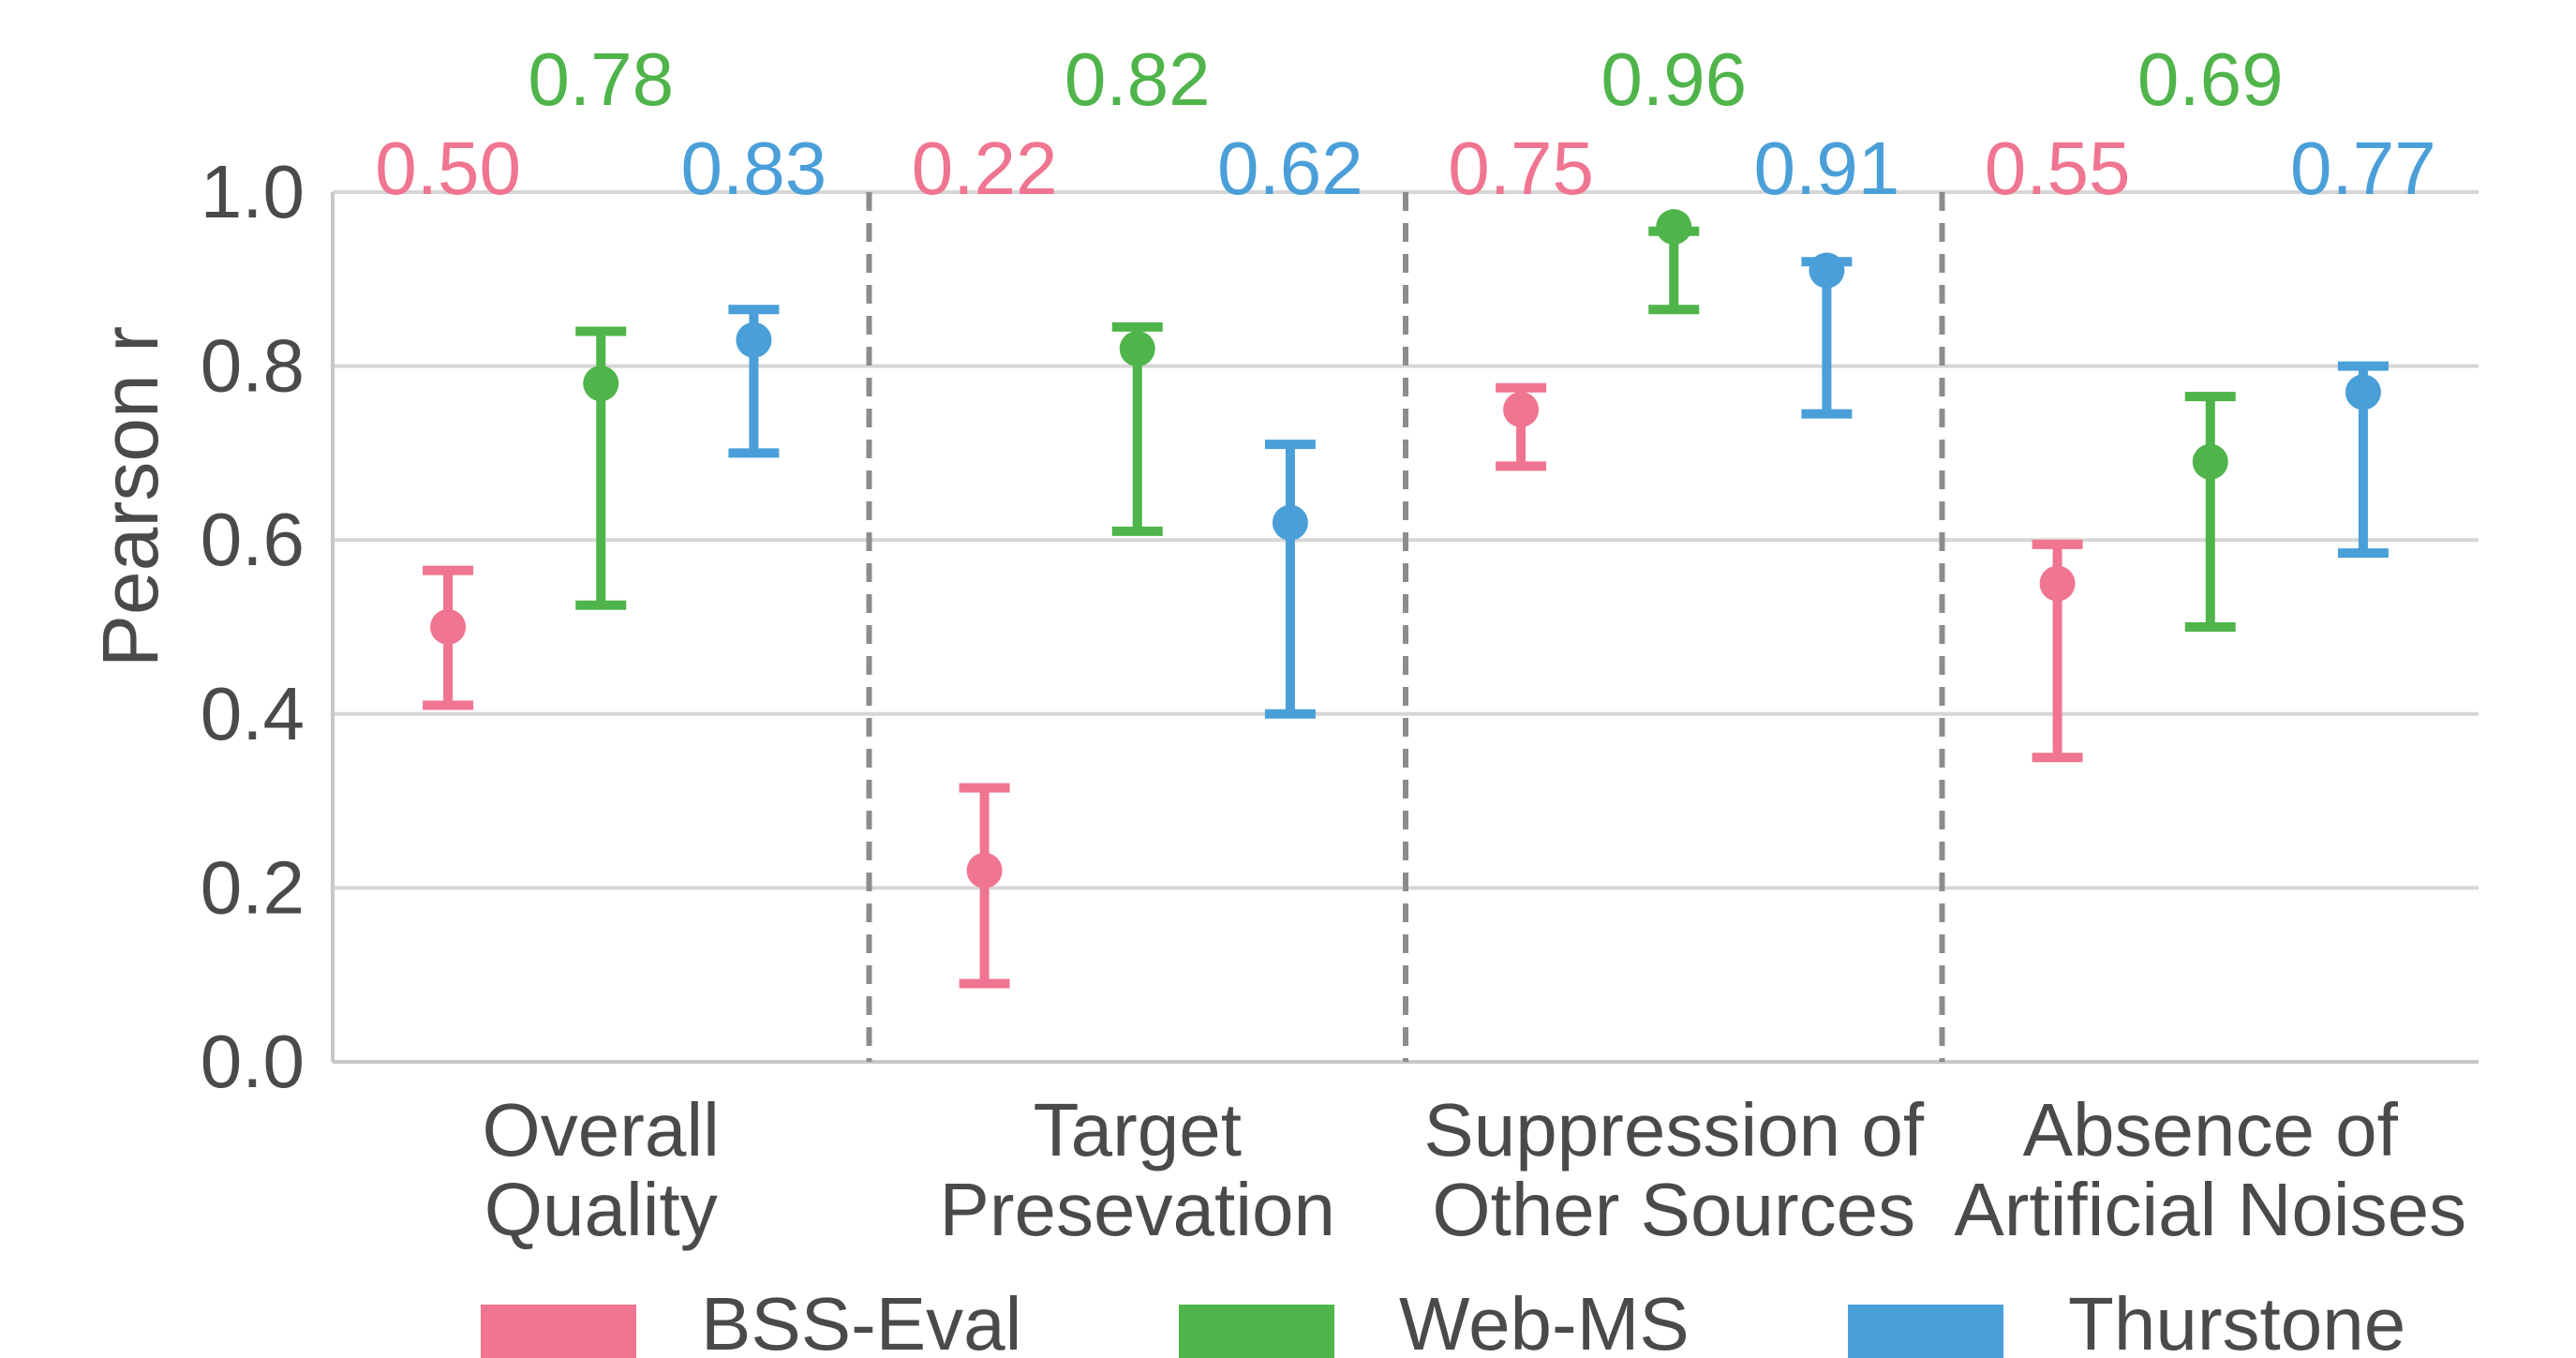  What do you see at coordinates (2236, 1320) in the screenshot?
I see `legend-label: Thurstone` at bounding box center [2236, 1320].